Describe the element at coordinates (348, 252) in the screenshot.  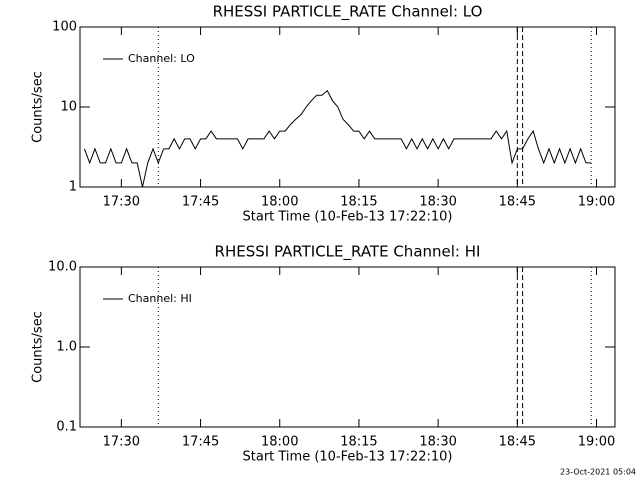
I see `chart-title: RHESSI PARTICLE_RATE Channel: HI` at that location.